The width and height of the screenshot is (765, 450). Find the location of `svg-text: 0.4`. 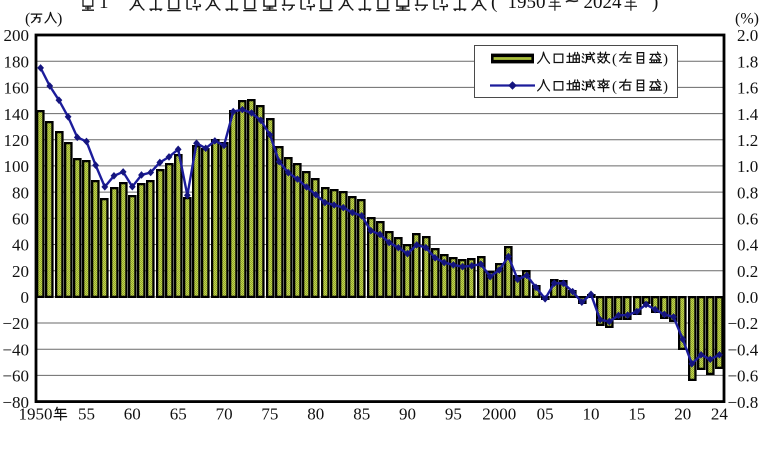

svg-text: 0.4 is located at coordinates (748, 245).